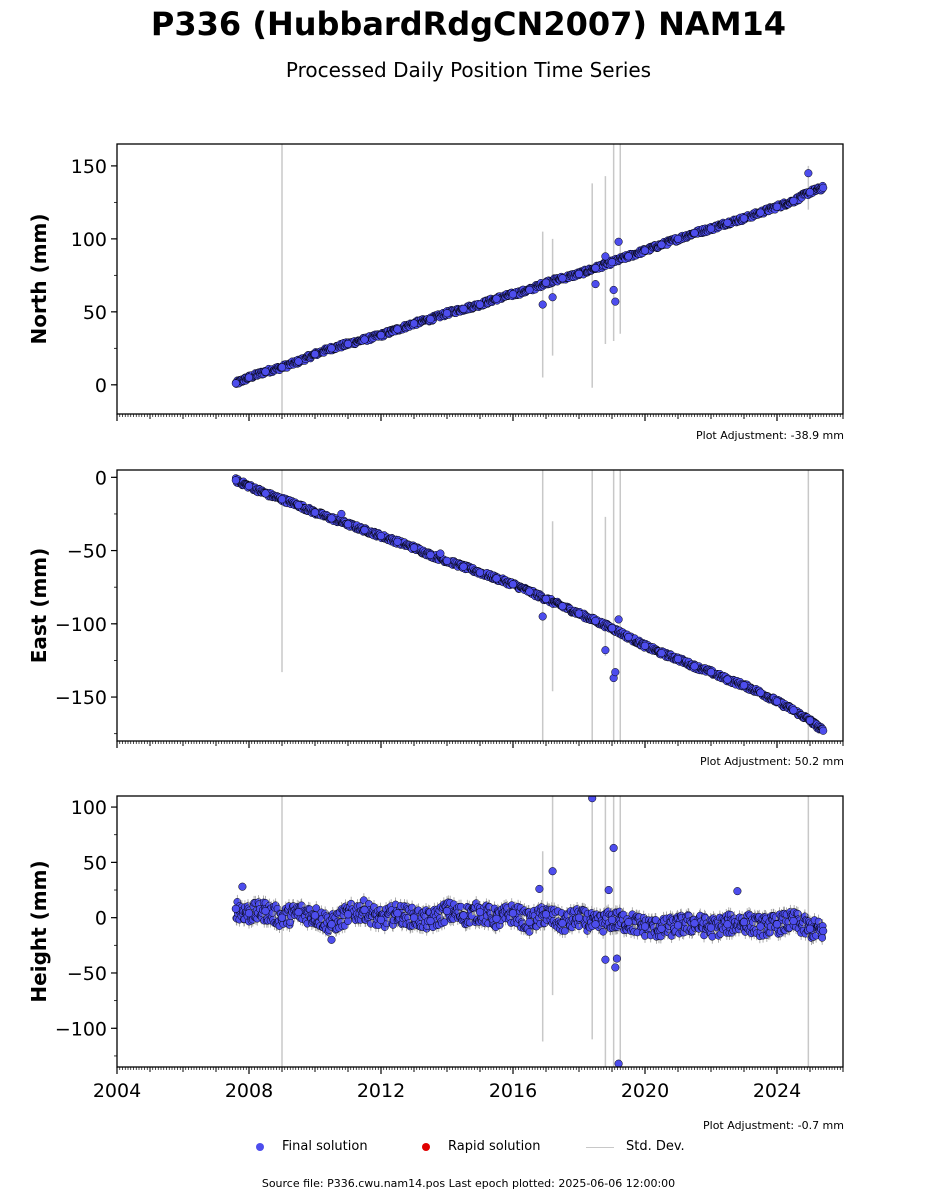 This screenshot has width=937, height=1200. Describe the element at coordinates (81, 698) in the screenshot. I see `east-ytick-label-3: −150` at that location.